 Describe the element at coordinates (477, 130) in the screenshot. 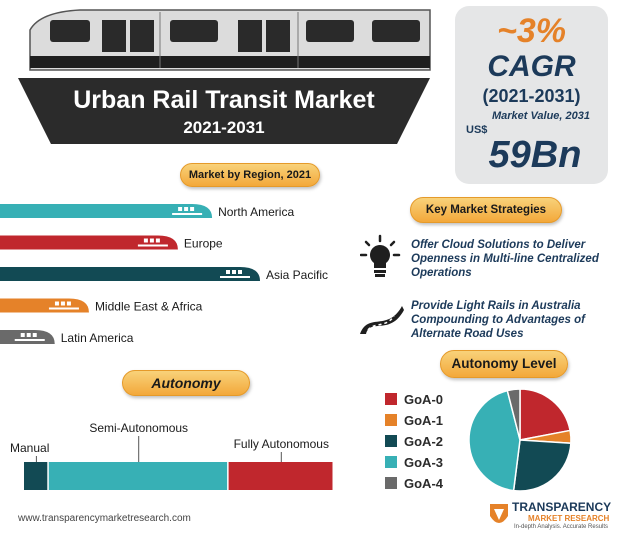

I see `market-value-currency: US$` at that location.